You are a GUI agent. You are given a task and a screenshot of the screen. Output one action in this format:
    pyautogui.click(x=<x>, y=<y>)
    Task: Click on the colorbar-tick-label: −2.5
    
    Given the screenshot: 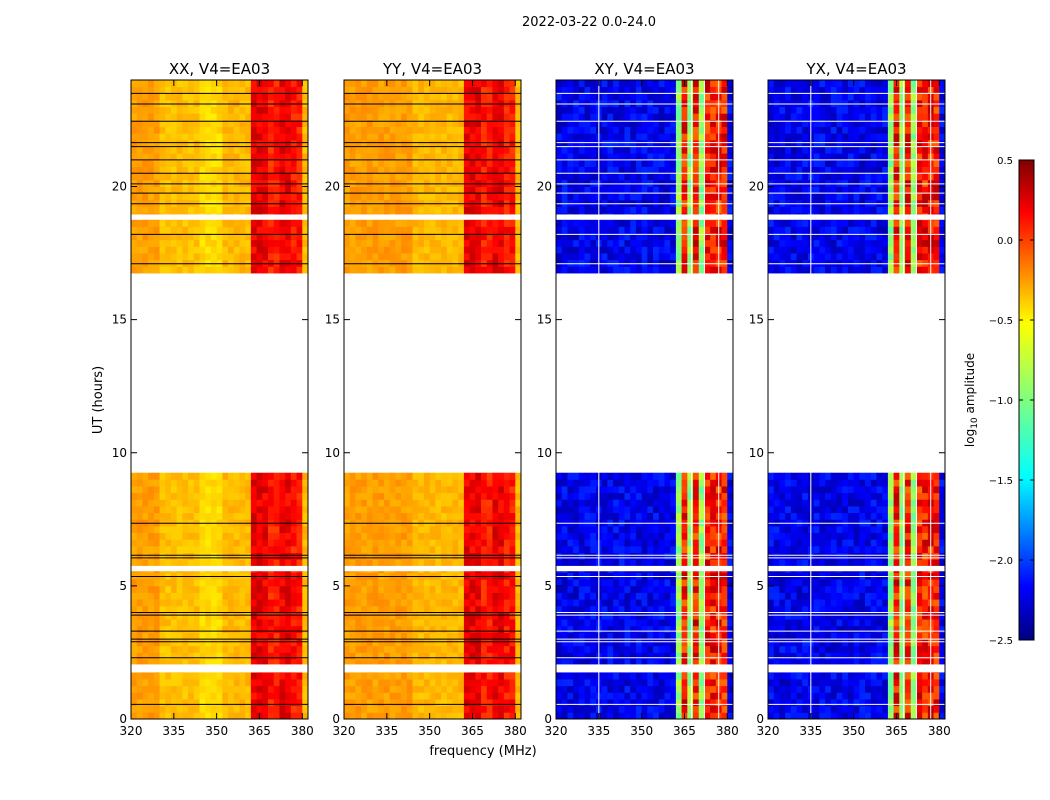 What is the action you would take?
    pyautogui.click(x=1001, y=641)
    